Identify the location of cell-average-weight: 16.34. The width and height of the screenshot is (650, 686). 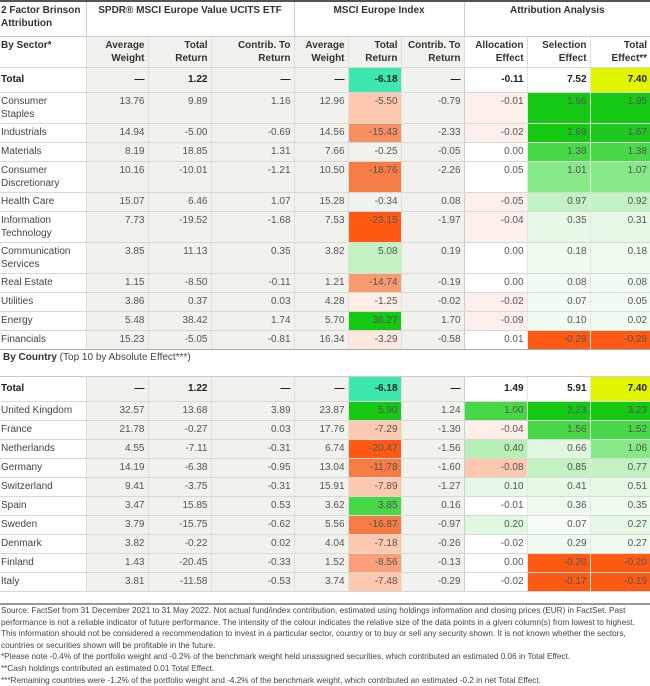
(321, 340).